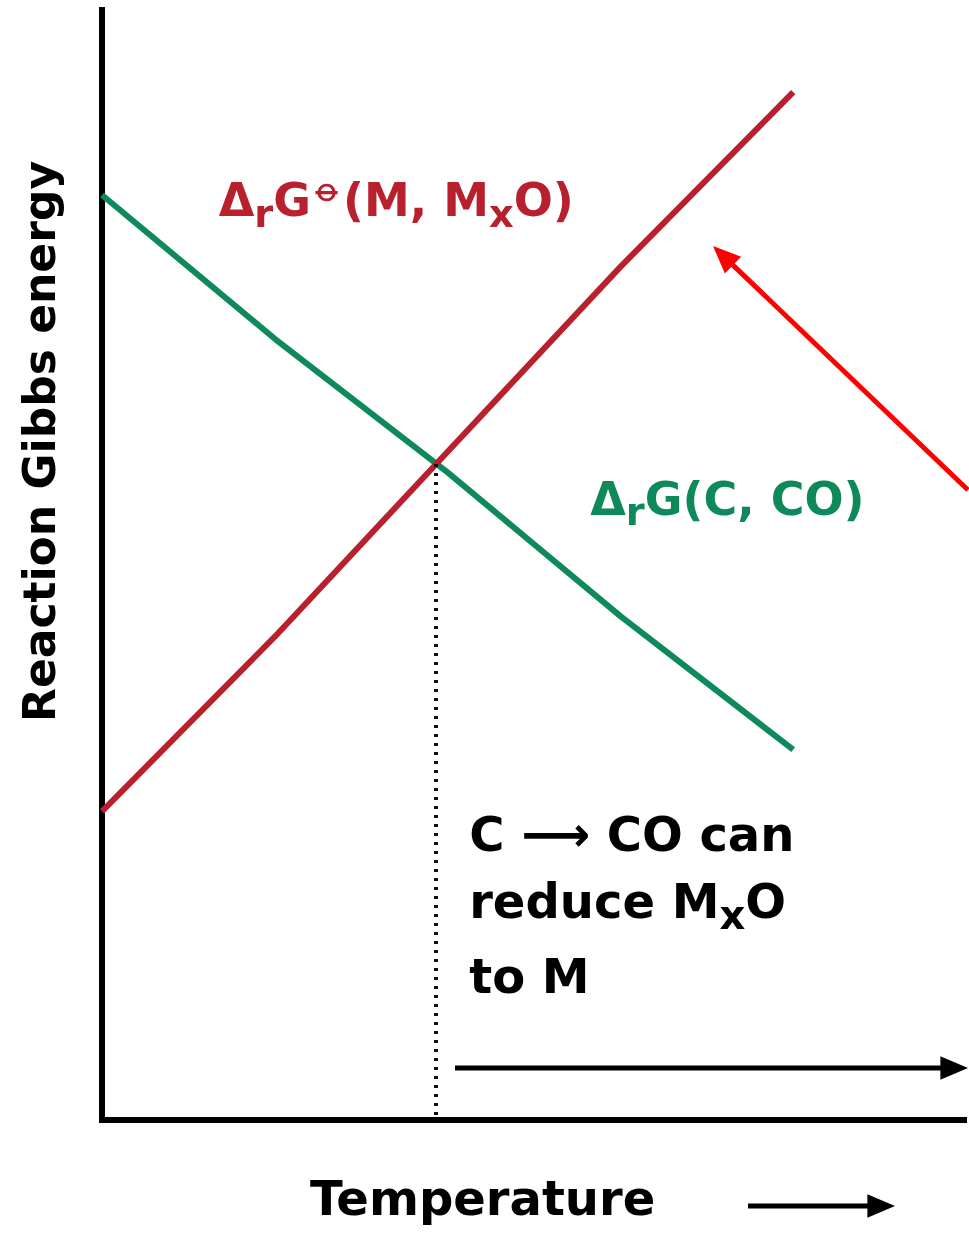 Image resolution: width=969 pixels, height=1236 pixels. I want to click on x-axis-title: Temperature, so click(483, 1198).